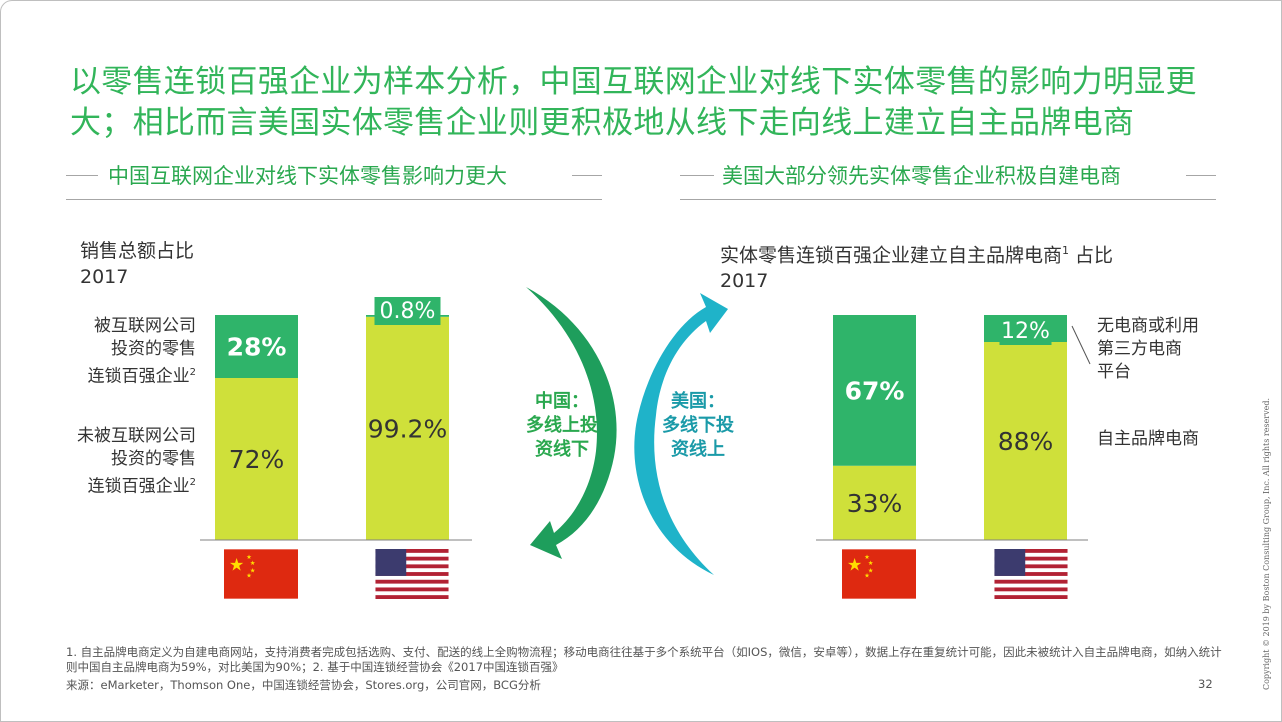 The image size is (1282, 722). I want to click on right-heading-rule-bottom, so click(948, 199).